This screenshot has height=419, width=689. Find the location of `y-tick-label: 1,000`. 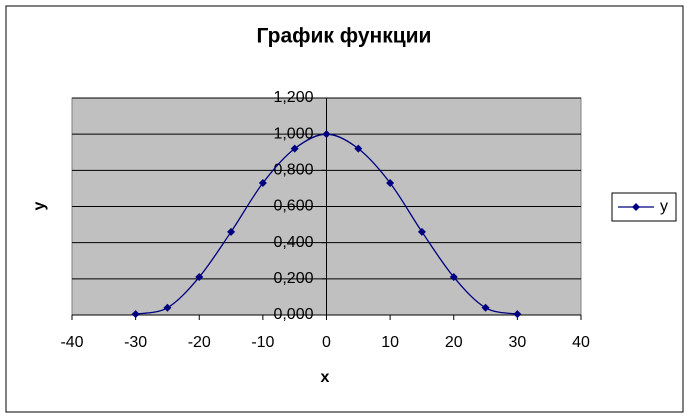

y-tick-label: 1,000 is located at coordinates (293, 133).